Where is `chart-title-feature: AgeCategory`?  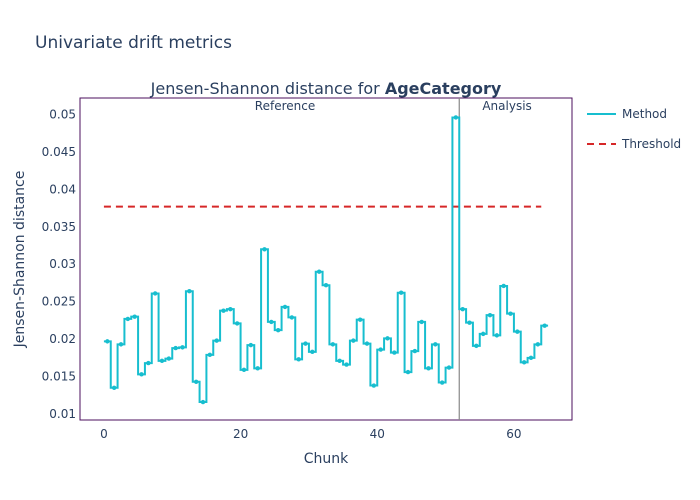
chart-title-feature: AgeCategory is located at coordinates (443, 88).